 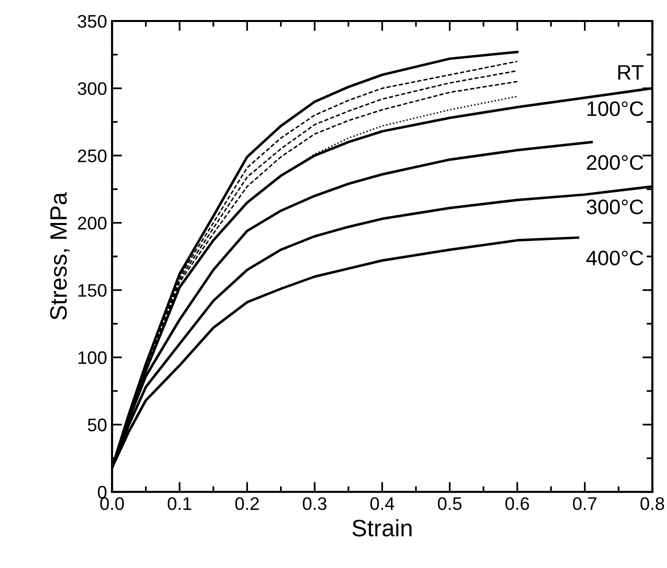 I want to click on legend-label: 300°C, so click(x=615, y=207).